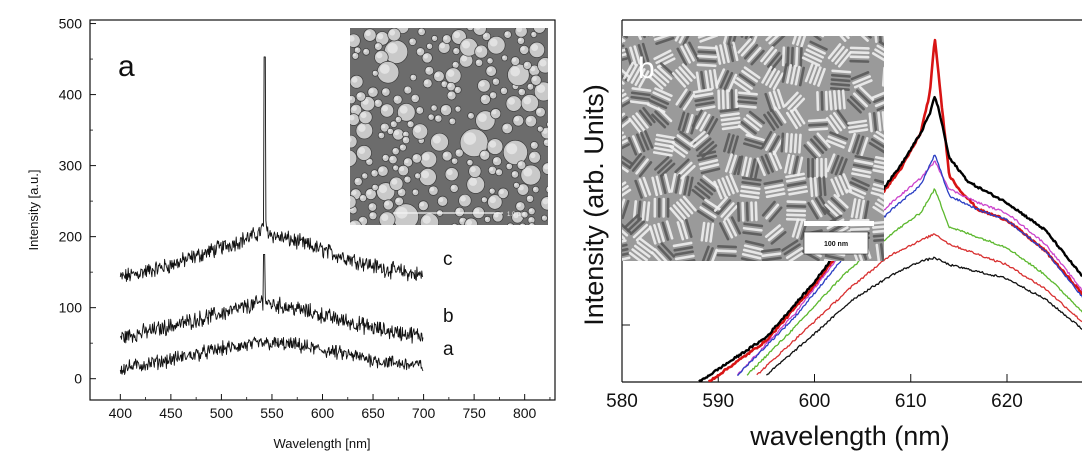  I want to click on panel-a-letter: a, so click(126, 66).